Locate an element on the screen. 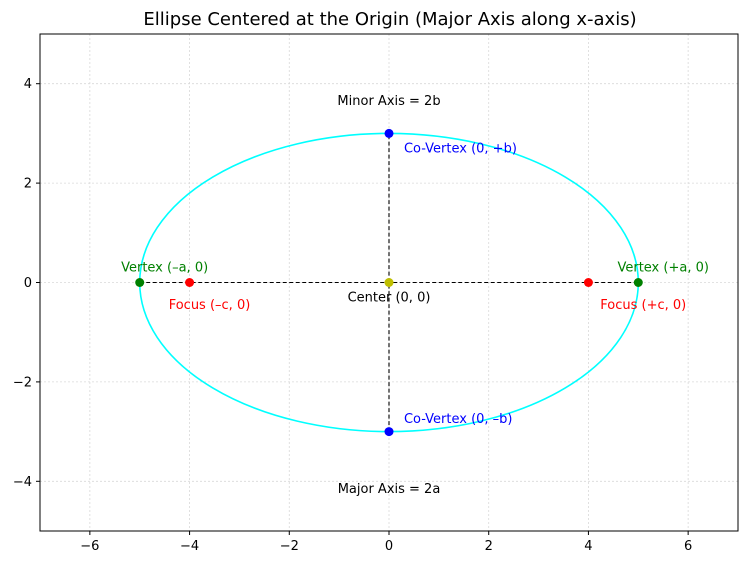 This screenshot has height=565, width=747. y-tick-label: 2 is located at coordinates (28, 184).